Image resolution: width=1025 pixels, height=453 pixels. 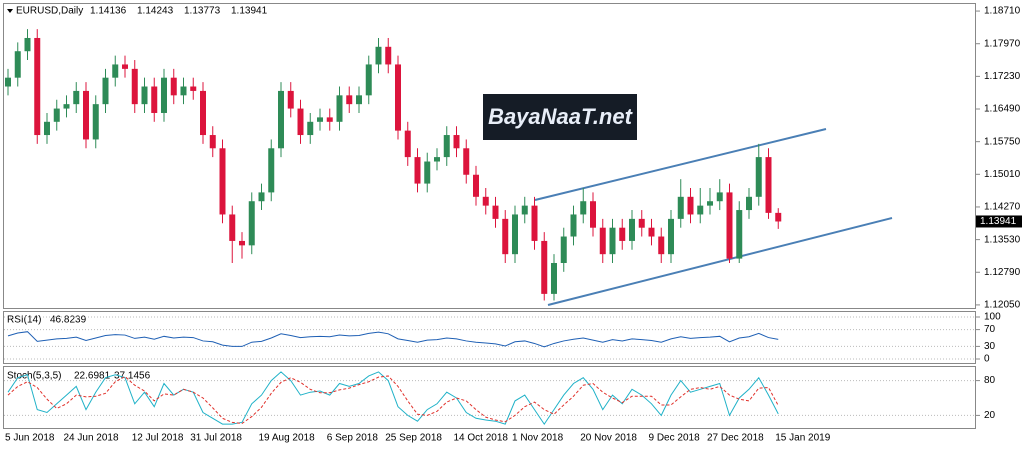 I want to click on high-value: 1.14243, so click(x=155, y=11).